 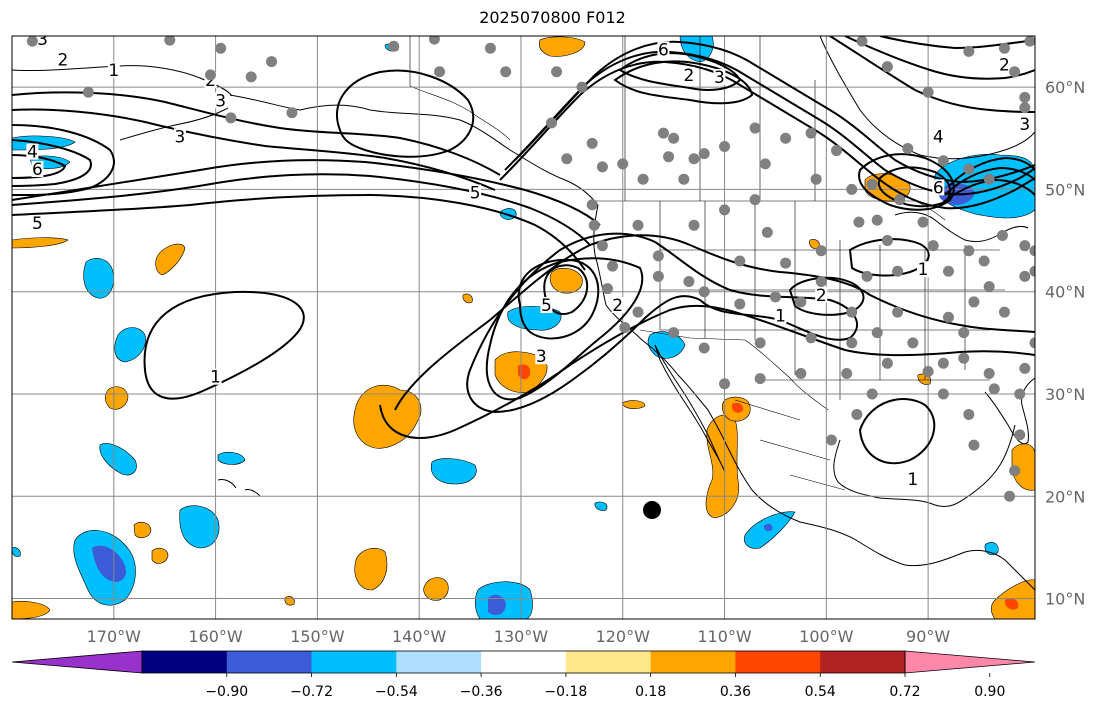 What do you see at coordinates (924, 466) in the screenshot?
I see `coastline-gulf` at bounding box center [924, 466].